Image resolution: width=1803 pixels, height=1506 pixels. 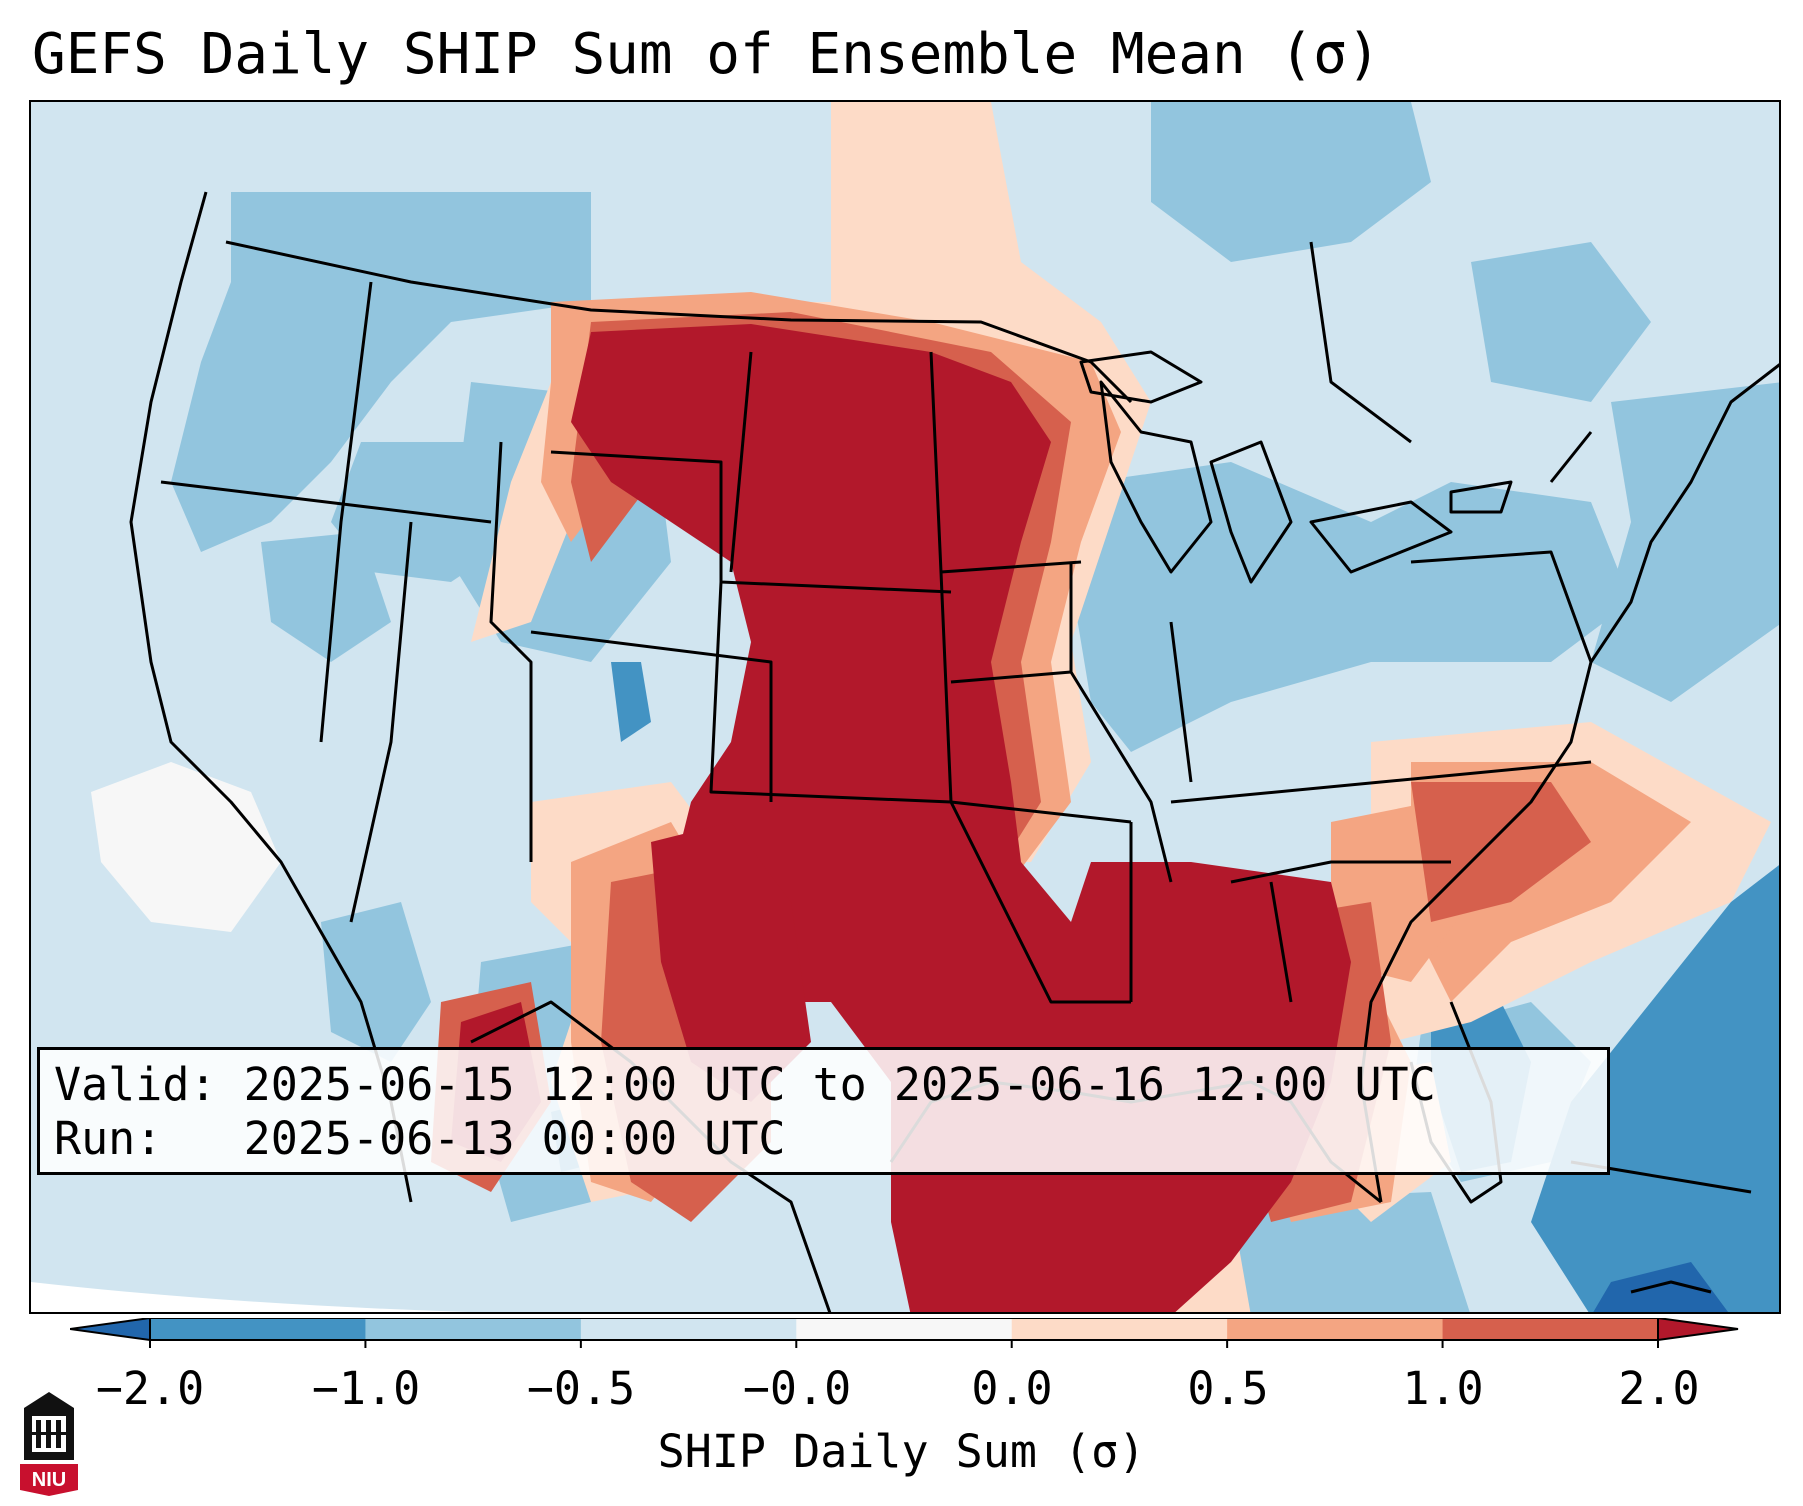 What do you see at coordinates (581, 1388) in the screenshot?
I see `colorbar-tick-label: −0.5` at bounding box center [581, 1388].